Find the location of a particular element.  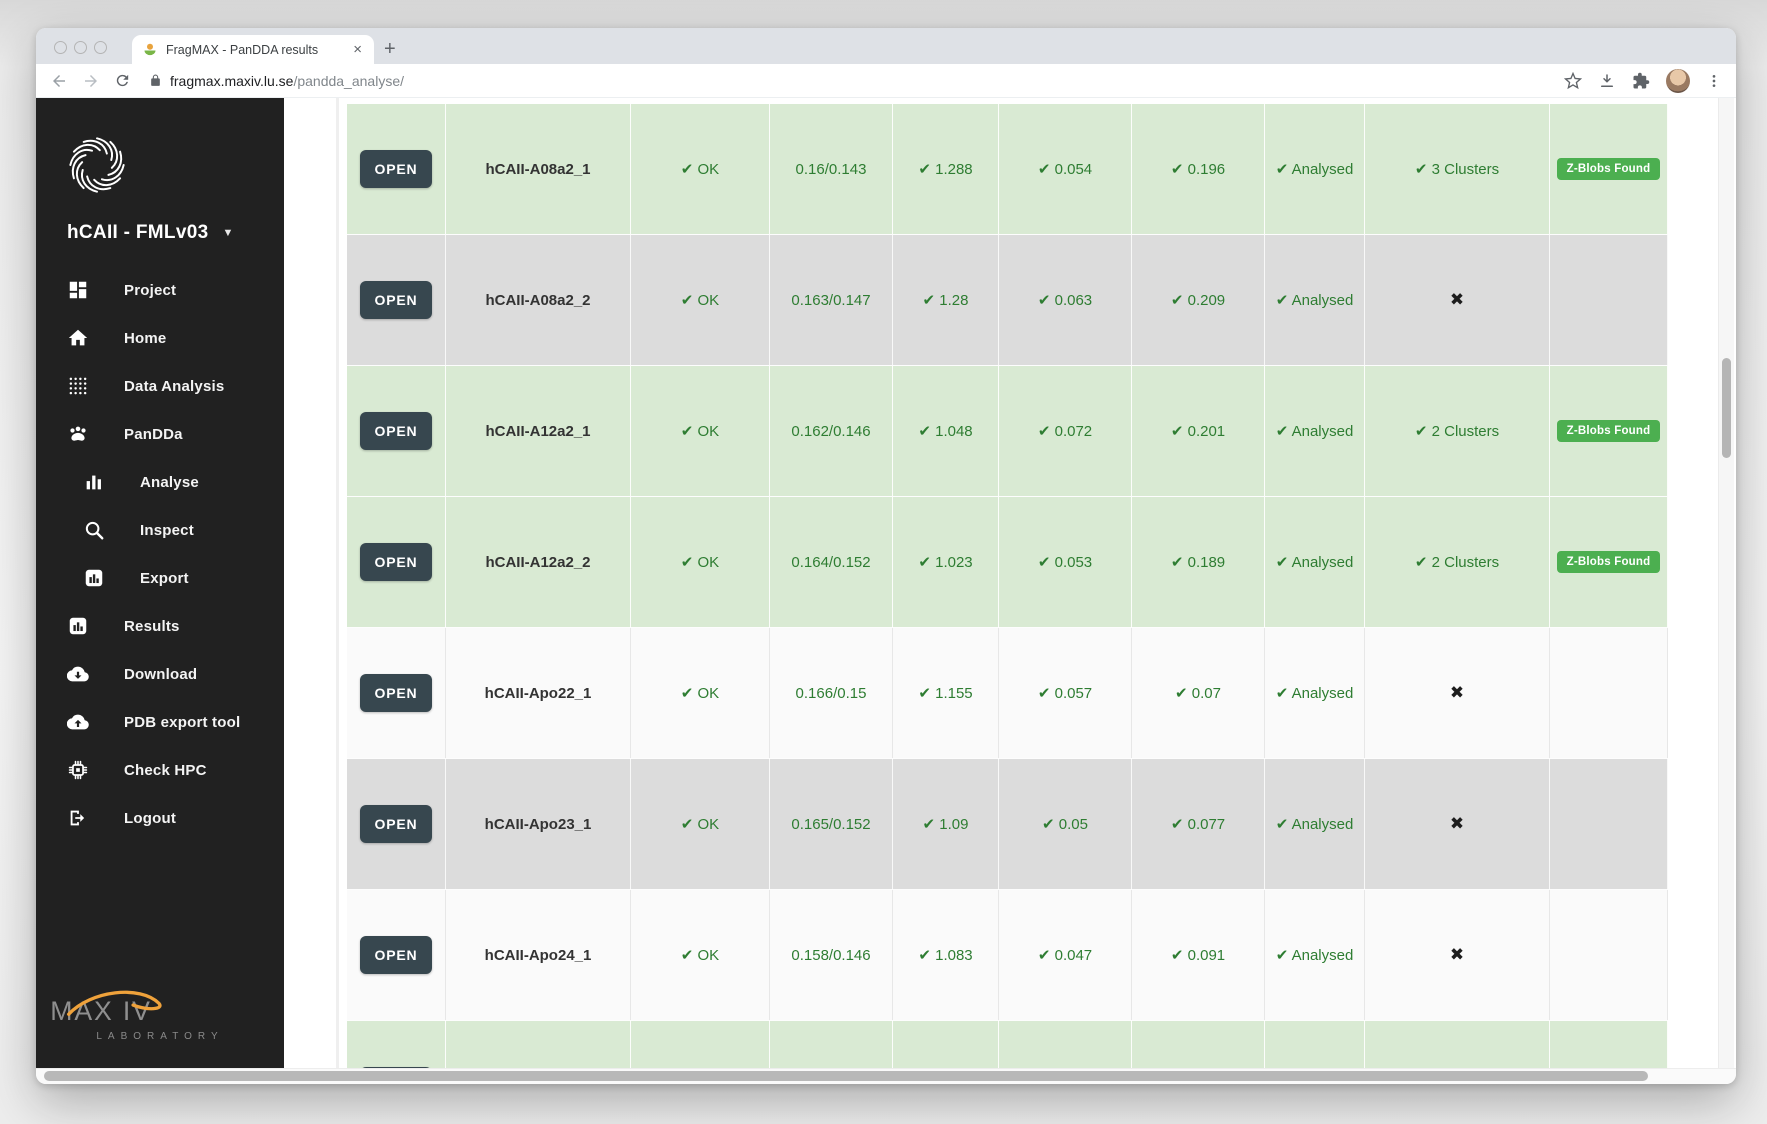

dataset-name-cell: hCAII-A12a2_2 is located at coordinates (538, 562).